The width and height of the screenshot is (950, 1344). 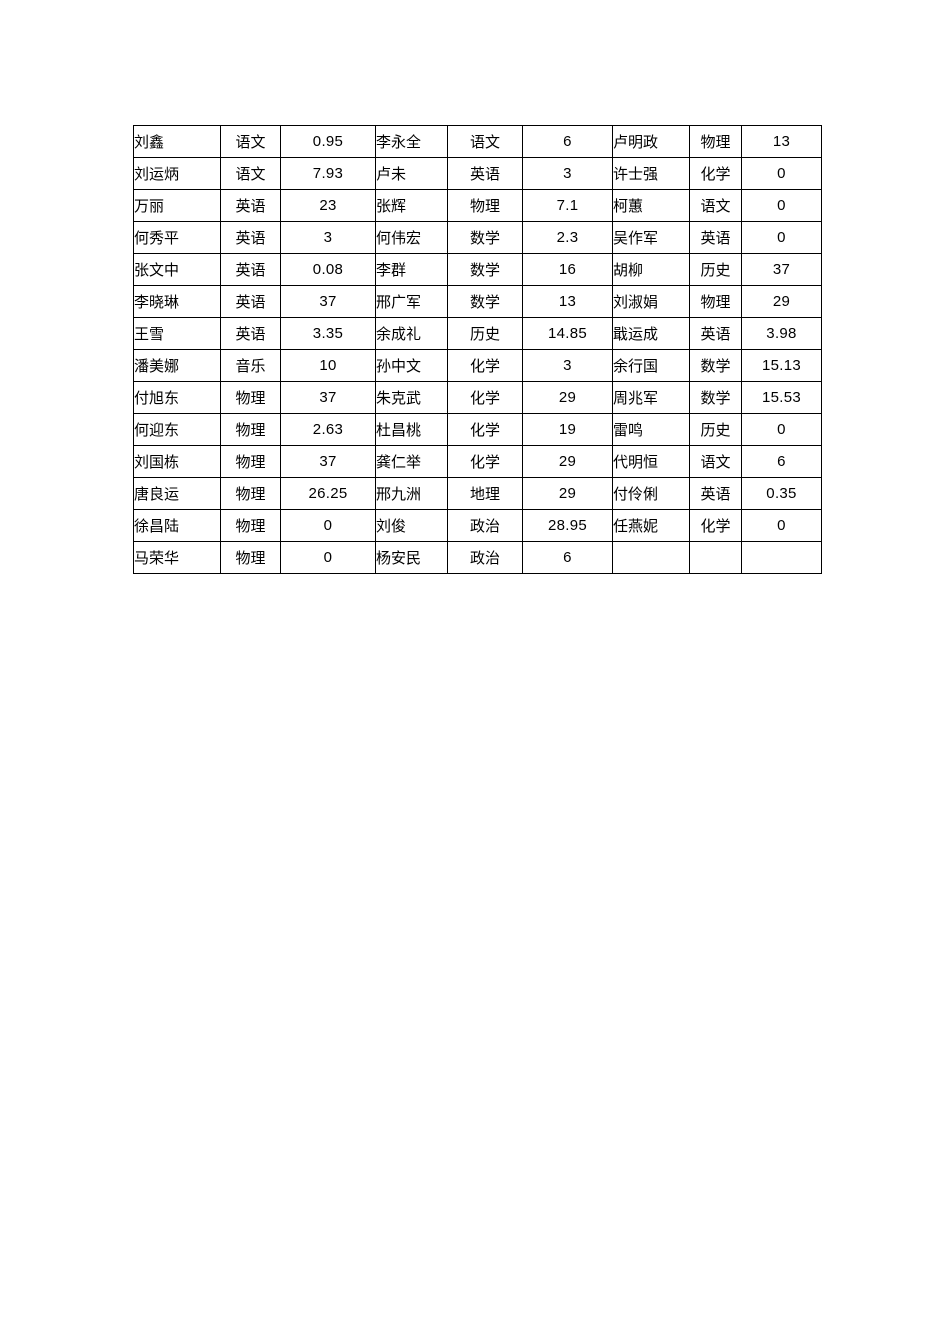 I want to click on score-cell: 2.63, so click(x=328, y=429).